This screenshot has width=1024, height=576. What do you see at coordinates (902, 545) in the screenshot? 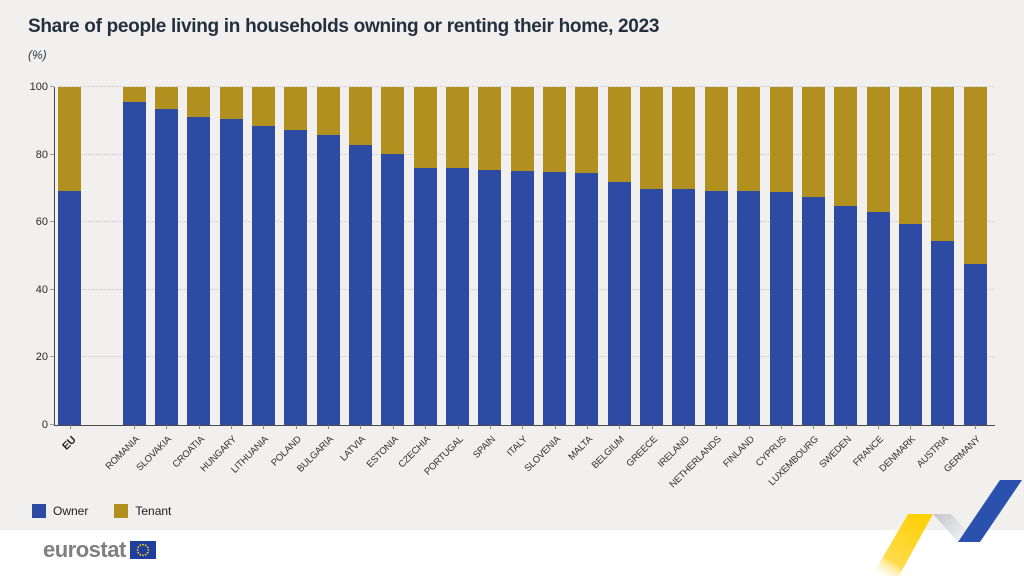
I see `ribbon-yellow-band` at bounding box center [902, 545].